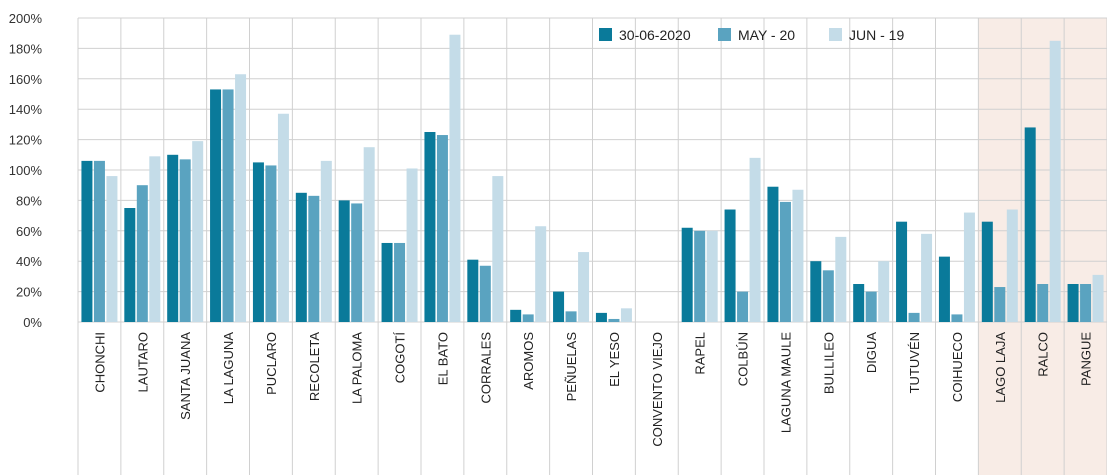 This screenshot has height=475, width=1107. I want to click on y-tick-label: 20%, so click(29, 292).